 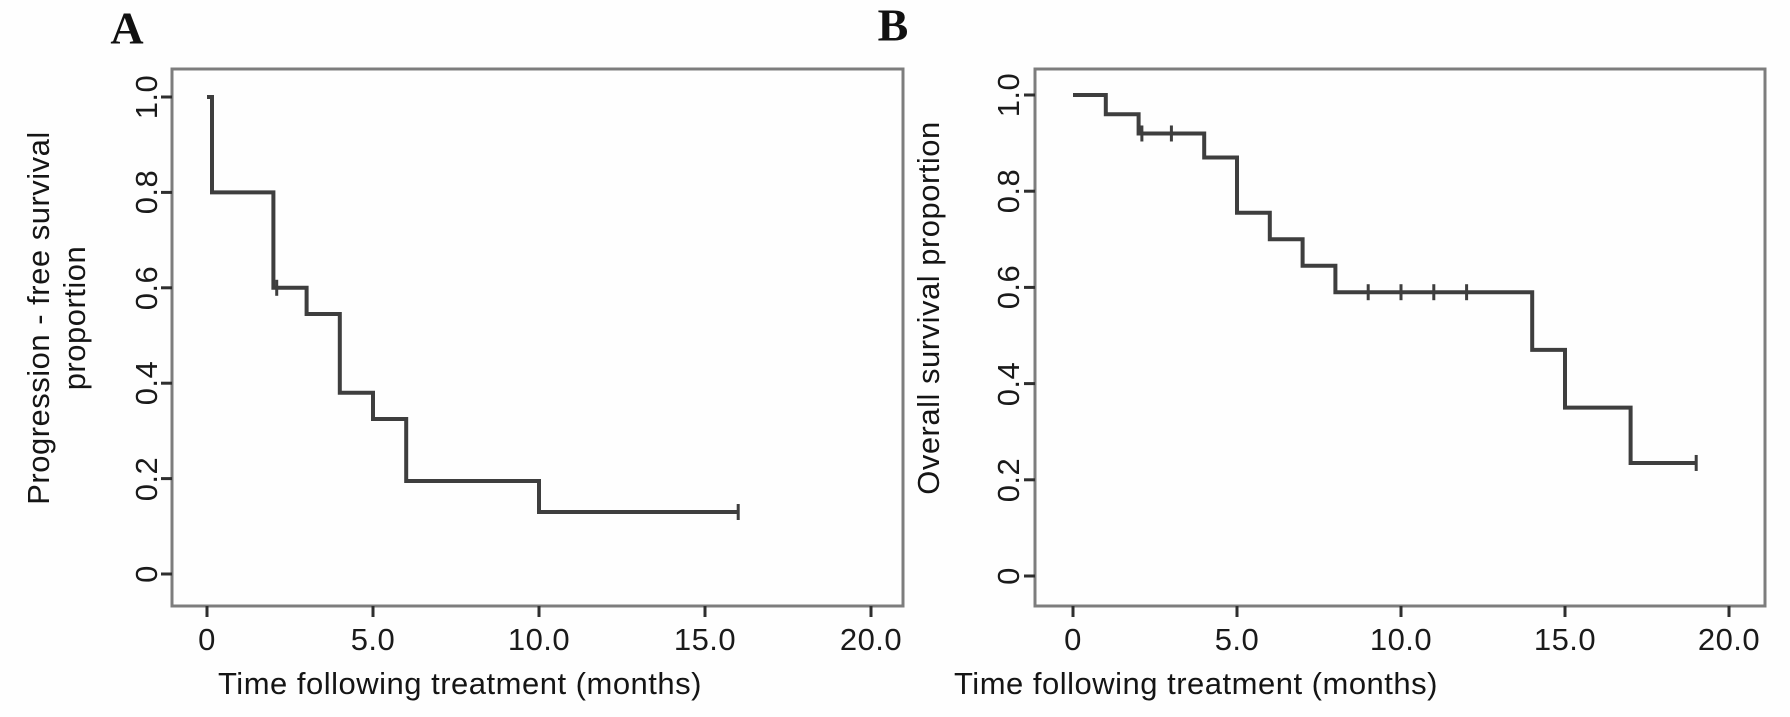 What do you see at coordinates (207, 639) in the screenshot?
I see `panel-a-x-tick-label: 0` at bounding box center [207, 639].